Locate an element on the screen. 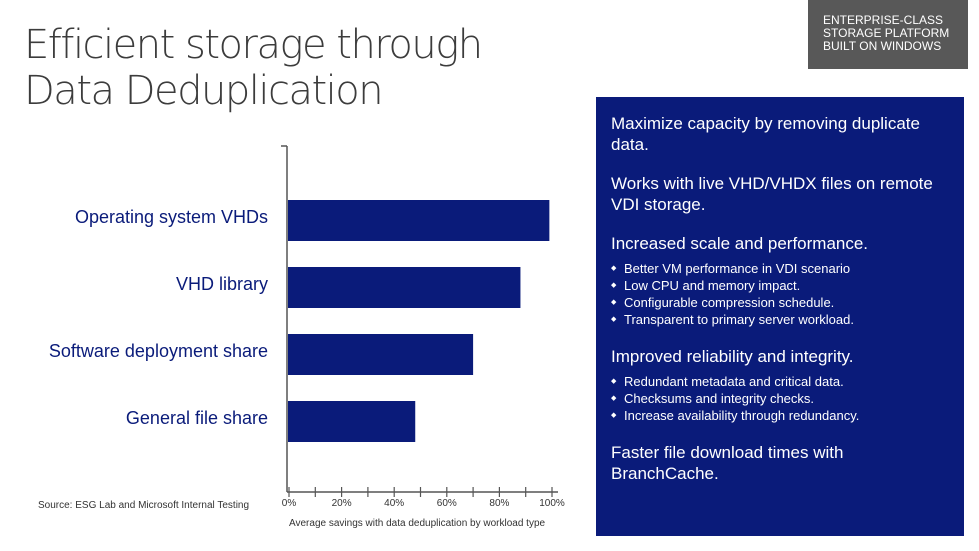 The image size is (979, 551). category-label: Operating system VHDs is located at coordinates (171, 217).